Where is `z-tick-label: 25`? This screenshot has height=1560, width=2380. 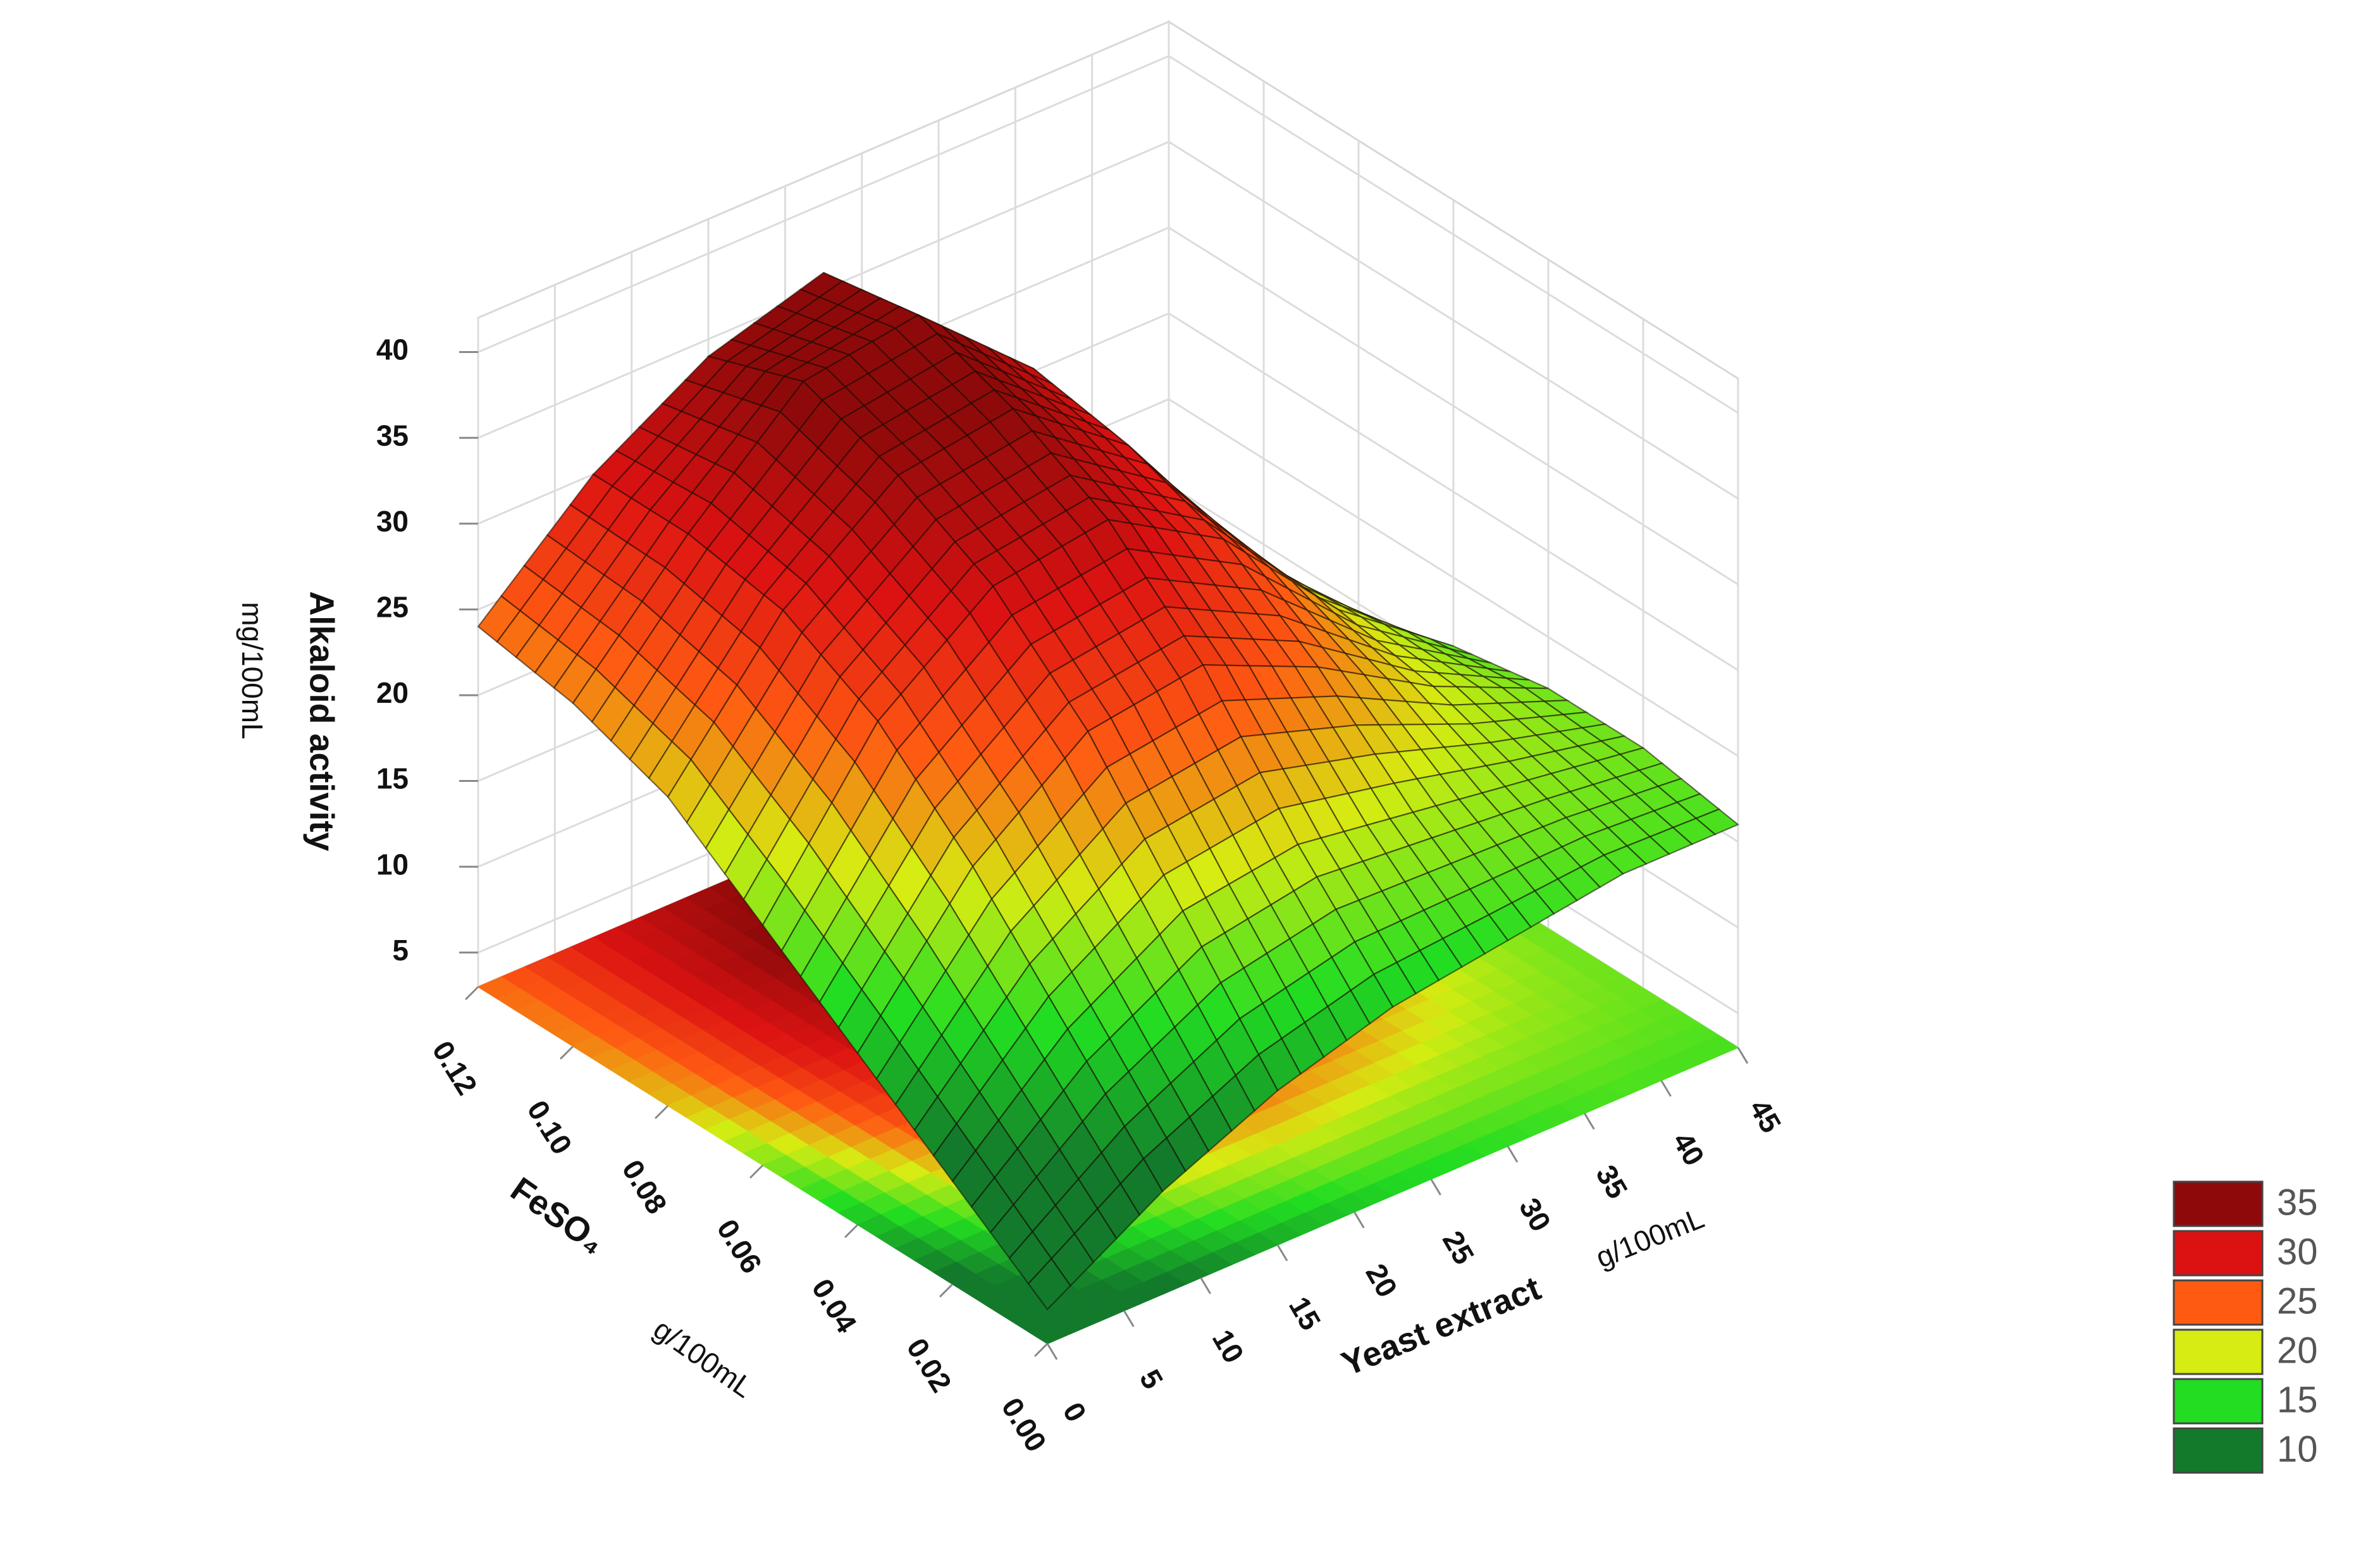 z-tick-label: 25 is located at coordinates (392, 607).